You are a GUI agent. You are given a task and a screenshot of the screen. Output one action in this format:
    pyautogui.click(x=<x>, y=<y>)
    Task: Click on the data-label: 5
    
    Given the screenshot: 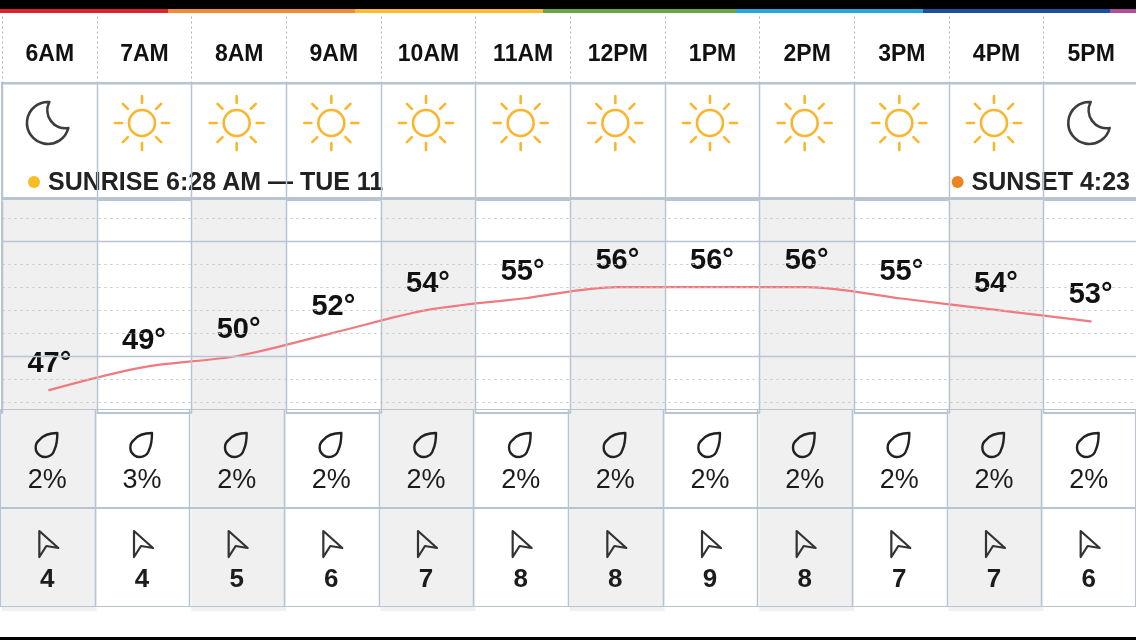 What is the action you would take?
    pyautogui.click(x=236, y=578)
    